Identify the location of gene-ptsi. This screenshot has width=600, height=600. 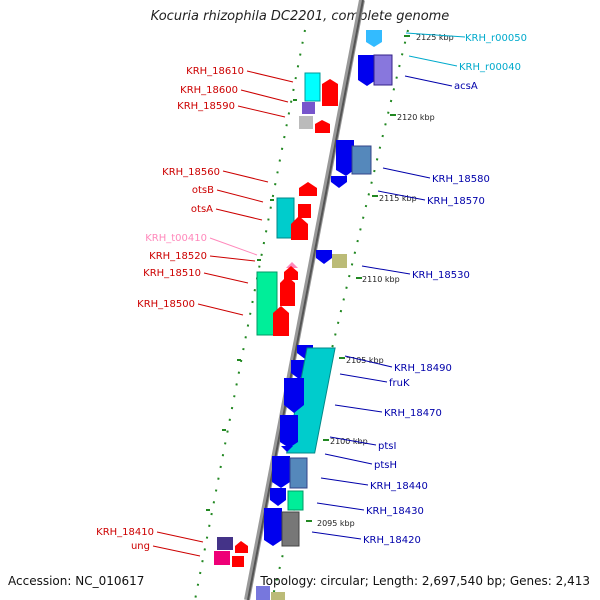
(289, 431).